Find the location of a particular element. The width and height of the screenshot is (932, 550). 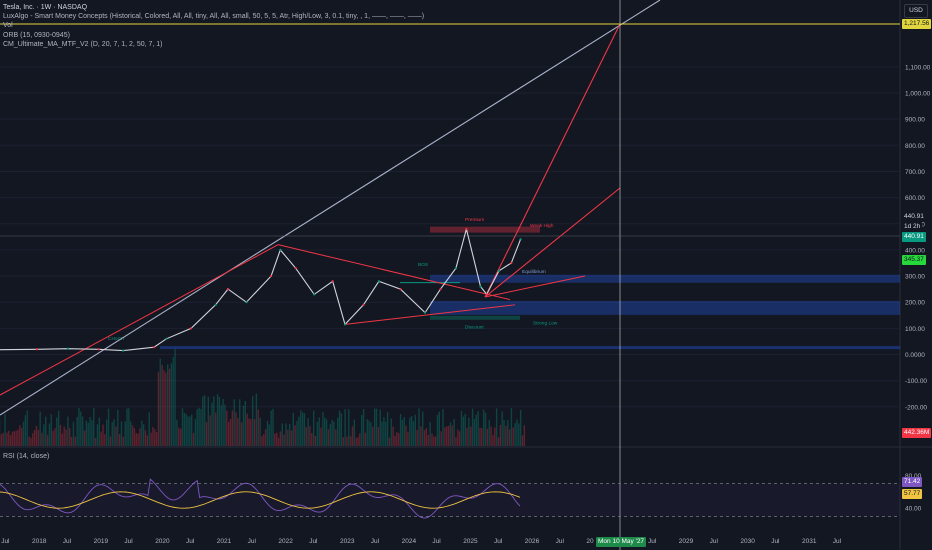

price-tick-label: 100.00 is located at coordinates (915, 329).